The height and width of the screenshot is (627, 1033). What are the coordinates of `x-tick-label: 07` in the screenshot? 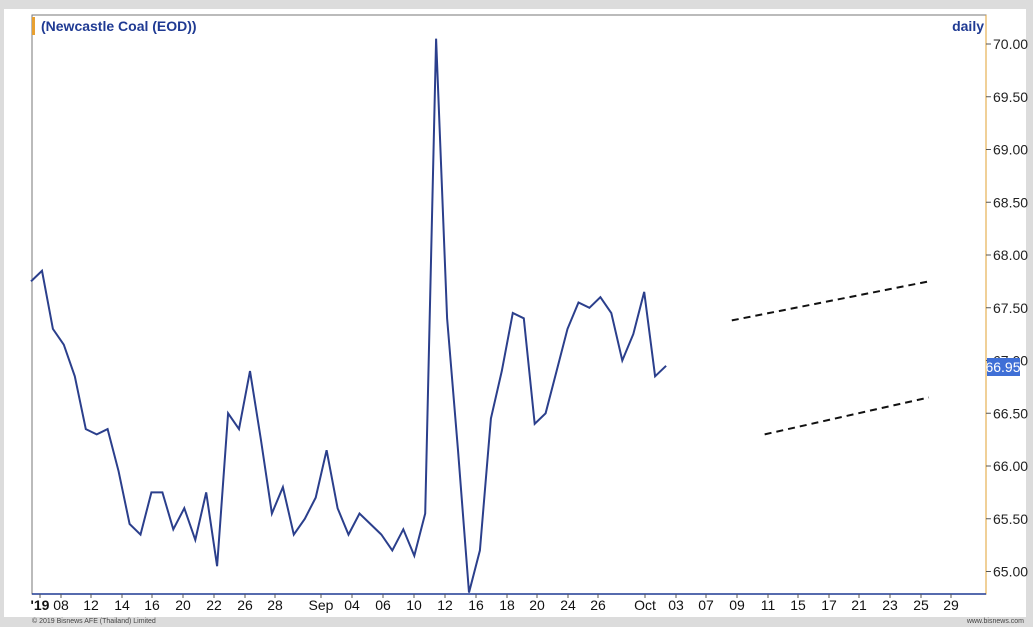 It's located at (706, 605).